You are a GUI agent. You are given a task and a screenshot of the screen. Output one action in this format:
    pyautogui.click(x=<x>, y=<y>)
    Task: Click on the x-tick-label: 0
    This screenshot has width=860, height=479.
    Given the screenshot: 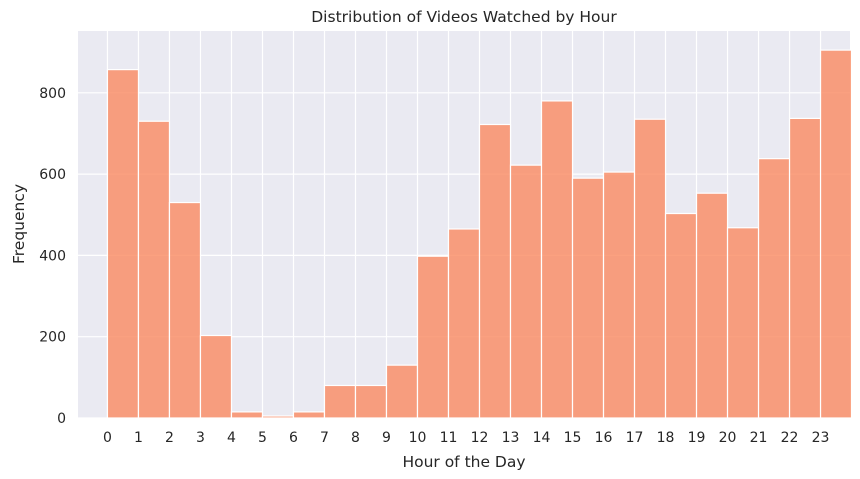 What is the action you would take?
    pyautogui.click(x=107, y=438)
    